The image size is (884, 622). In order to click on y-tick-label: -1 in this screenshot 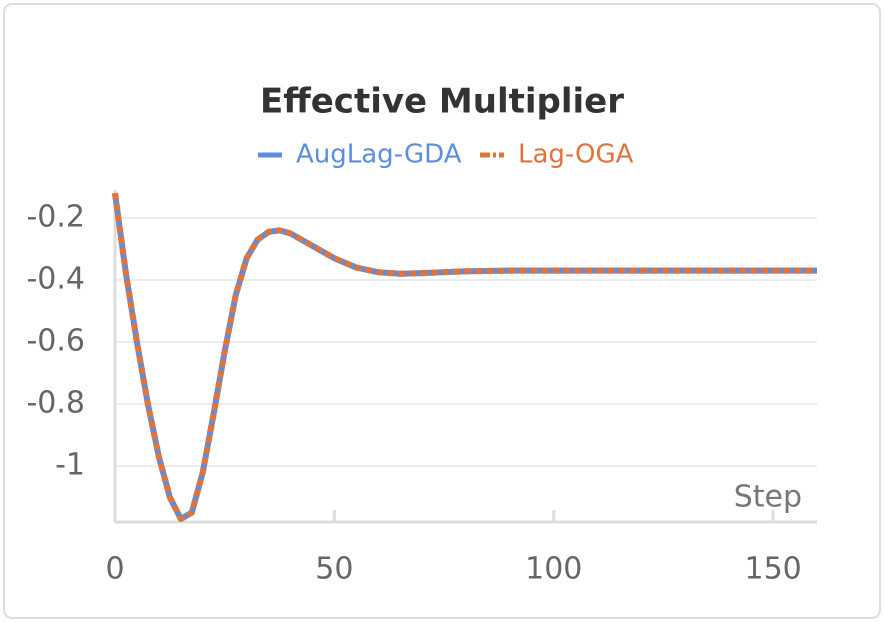, I will do `click(70, 465)`.